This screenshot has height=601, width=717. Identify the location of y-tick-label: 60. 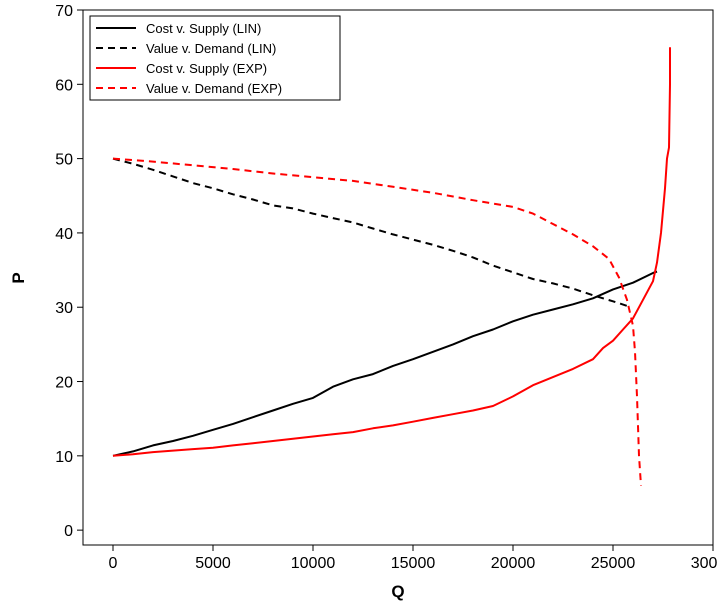
(64, 85).